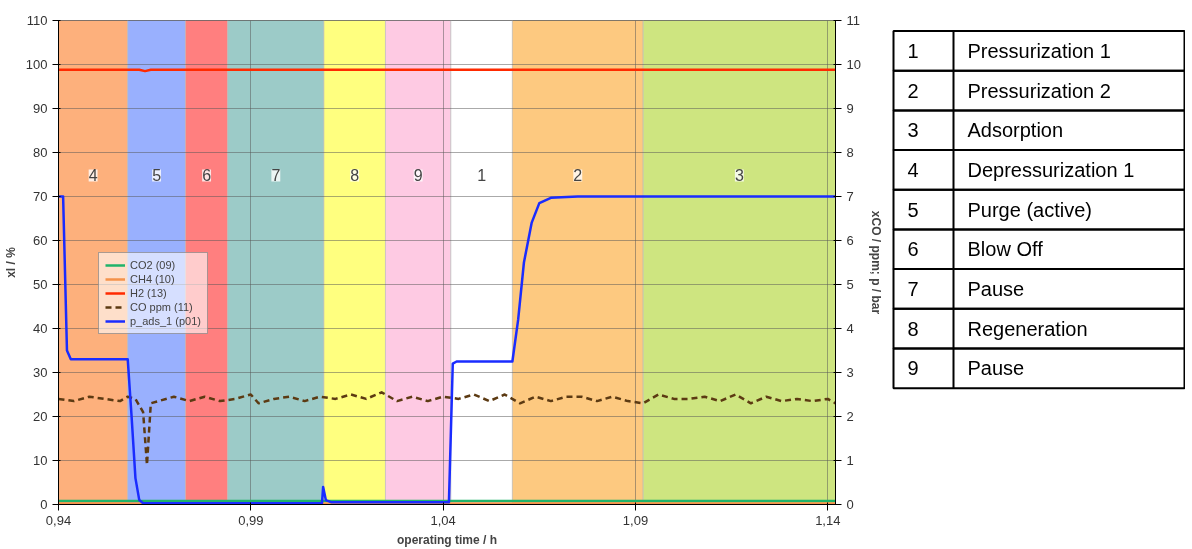  I want to click on text: 7 Pause, so click(966, 288).